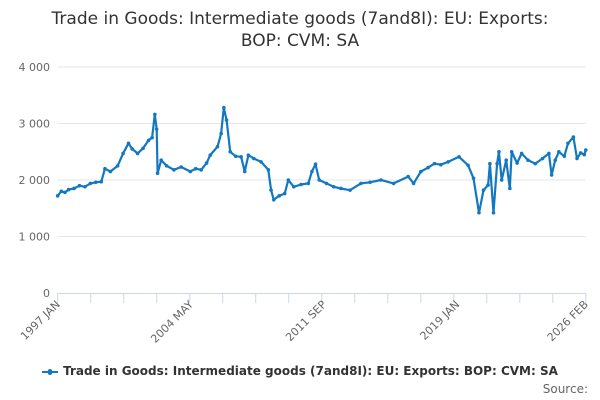 The image size is (600, 400). What do you see at coordinates (440, 320) in the screenshot?
I see `x-tick-label: 2019 JAN` at bounding box center [440, 320].